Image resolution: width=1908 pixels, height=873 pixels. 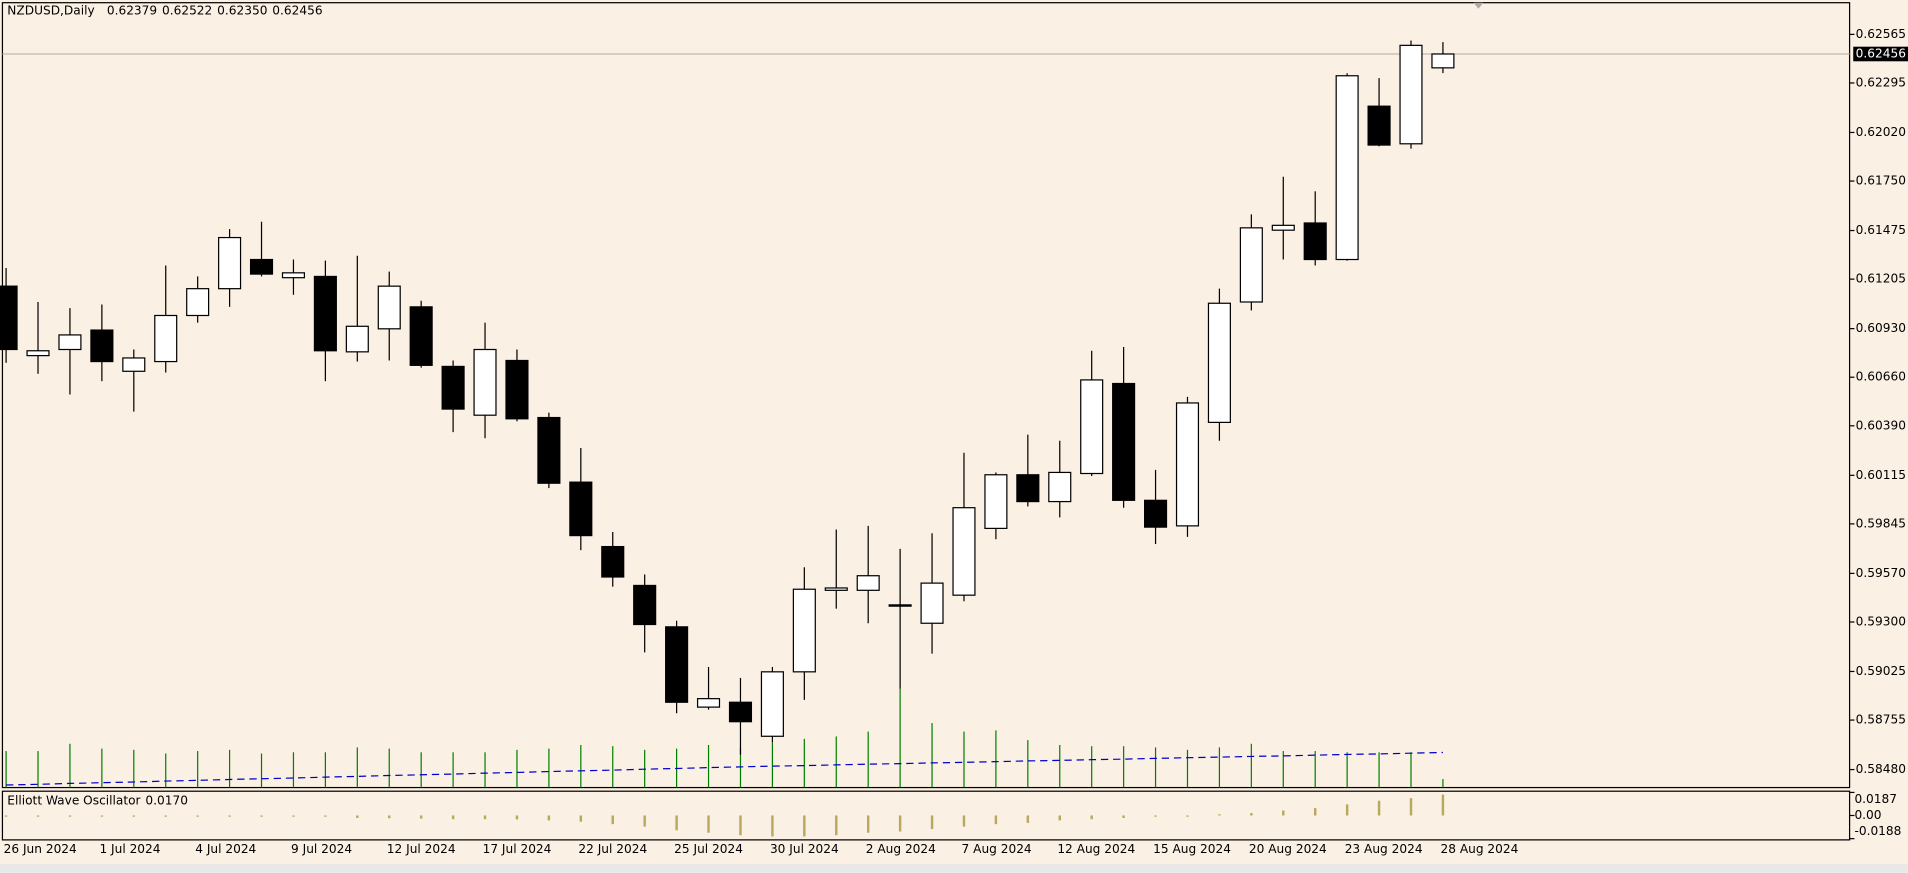 I want to click on x-tick-label: 22 Jul 2024, so click(x=612, y=849).